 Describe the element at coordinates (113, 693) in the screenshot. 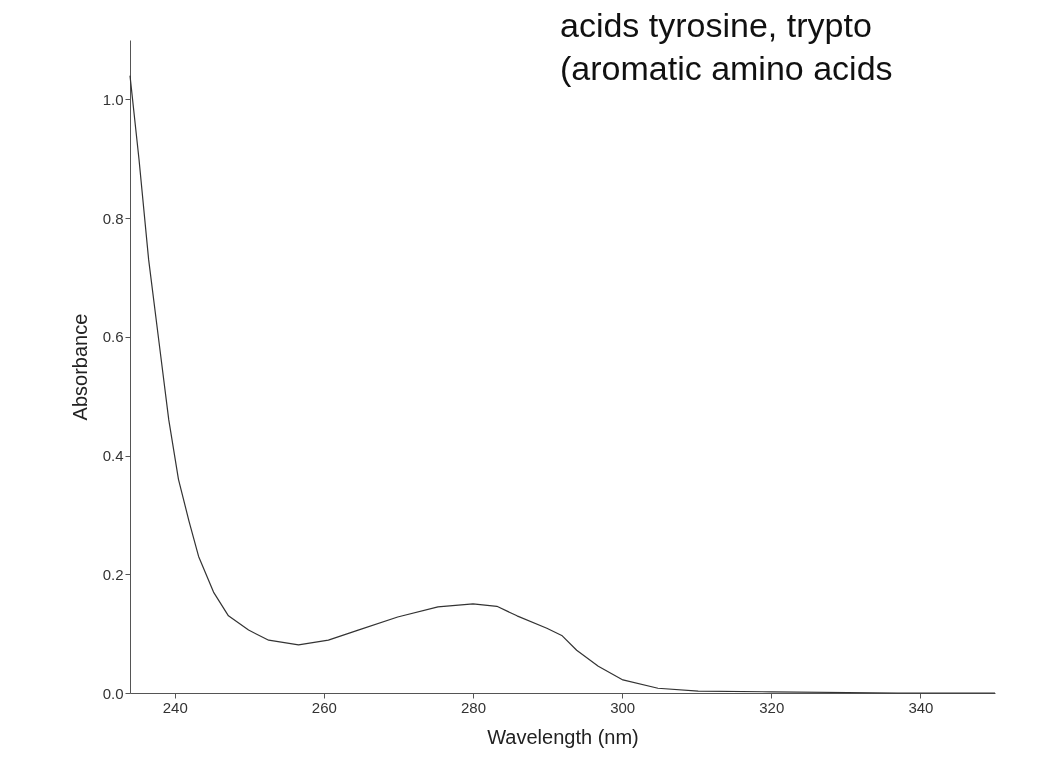

I see `y-tick-label: 0.0` at that location.